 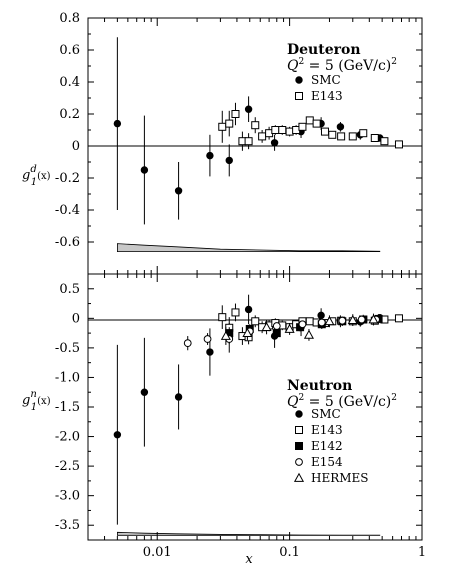 What do you see at coordinates (293, 66) in the screenshot?
I see `top-legend-subtitle-main: Q` at bounding box center [293, 66].